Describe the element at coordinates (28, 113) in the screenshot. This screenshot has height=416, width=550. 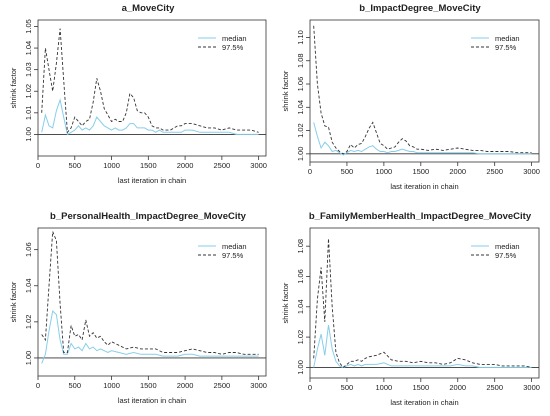
I see `y-tick-label: 1.01` at that location.